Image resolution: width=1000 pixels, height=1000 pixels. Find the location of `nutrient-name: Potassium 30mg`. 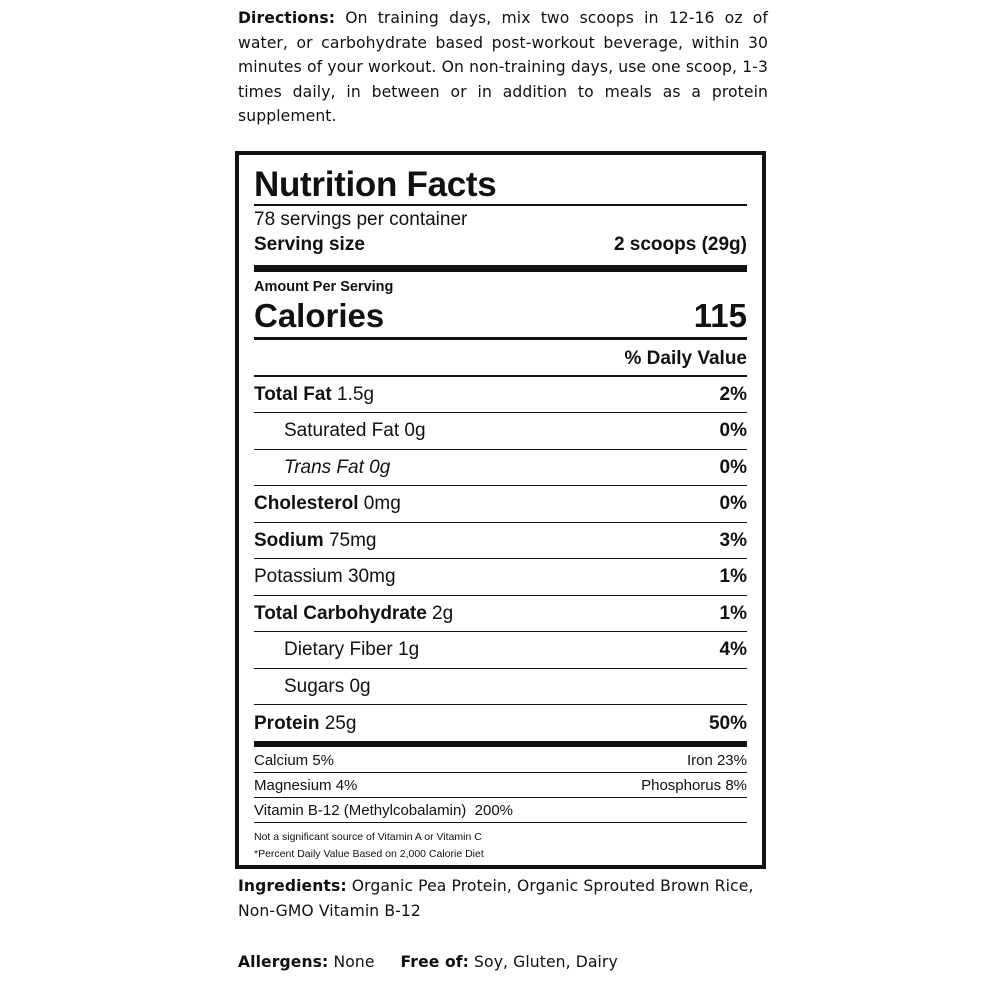

nutrient-name: Potassium 30mg is located at coordinates (325, 577).